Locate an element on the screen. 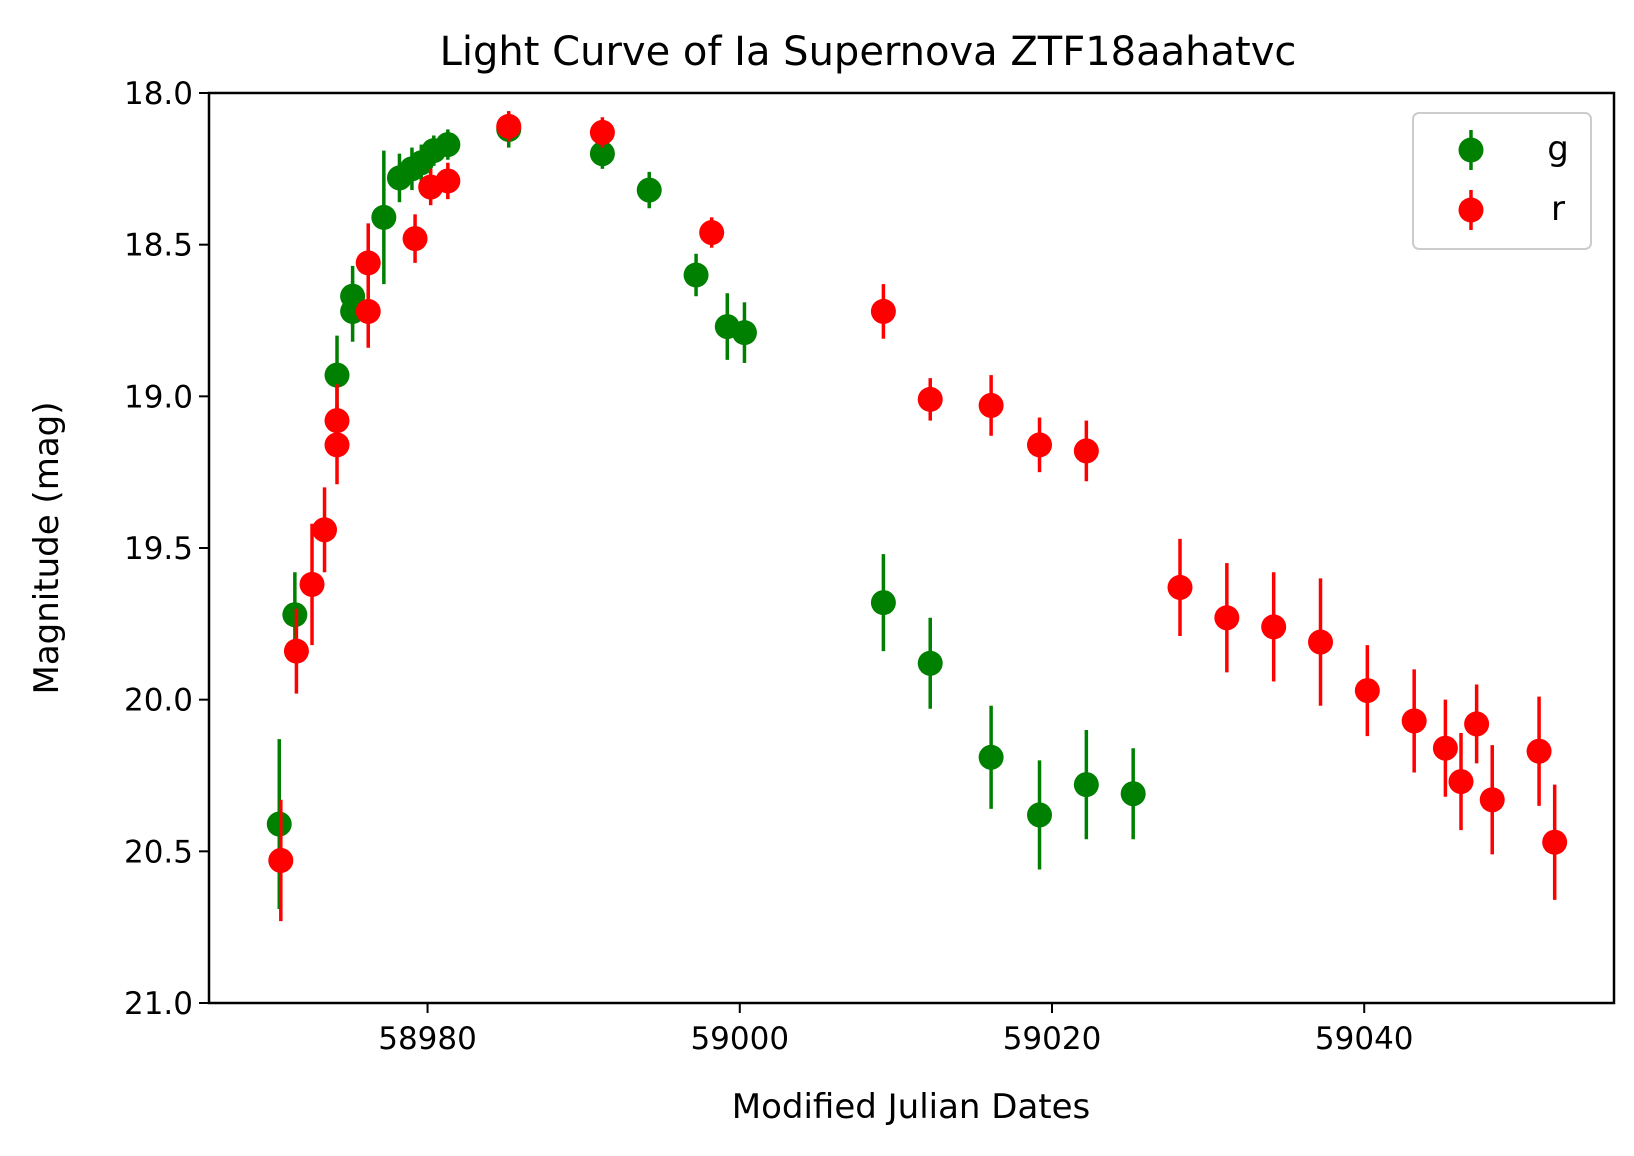 The width and height of the screenshot is (1634, 1156). x-tick-label: 58980 is located at coordinates (427, 1039).